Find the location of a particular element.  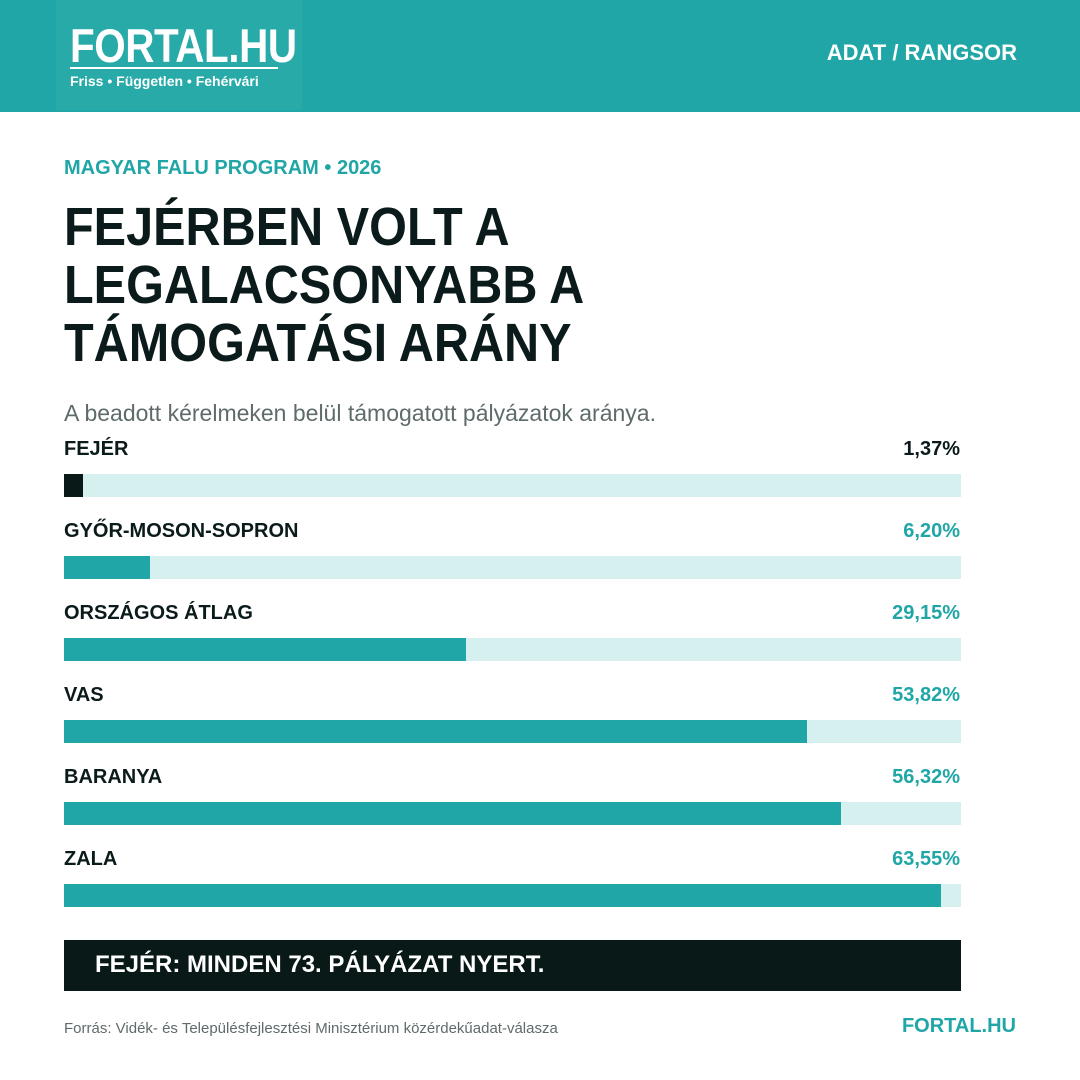

bar-value-label: 63,55% is located at coordinates (926, 859).